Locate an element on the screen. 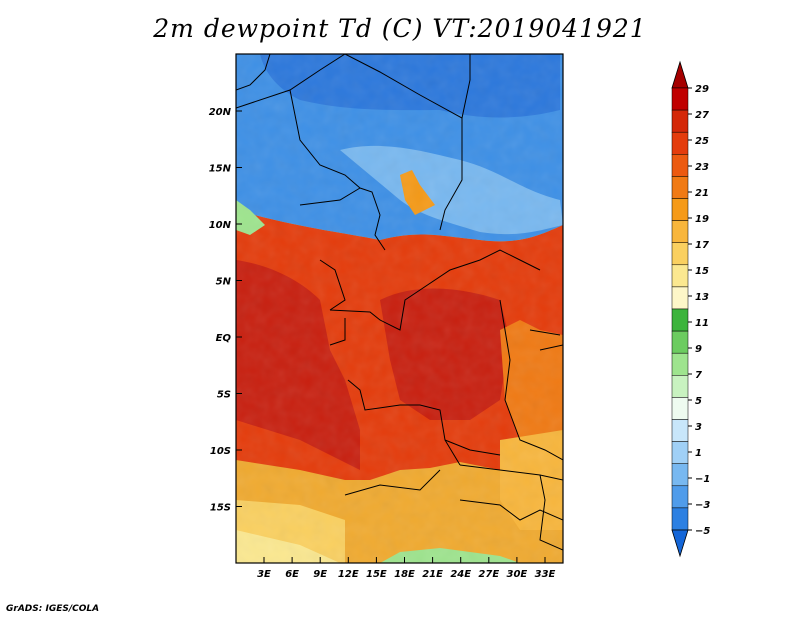  lon-tick-label: 27E is located at coordinates (488, 574).